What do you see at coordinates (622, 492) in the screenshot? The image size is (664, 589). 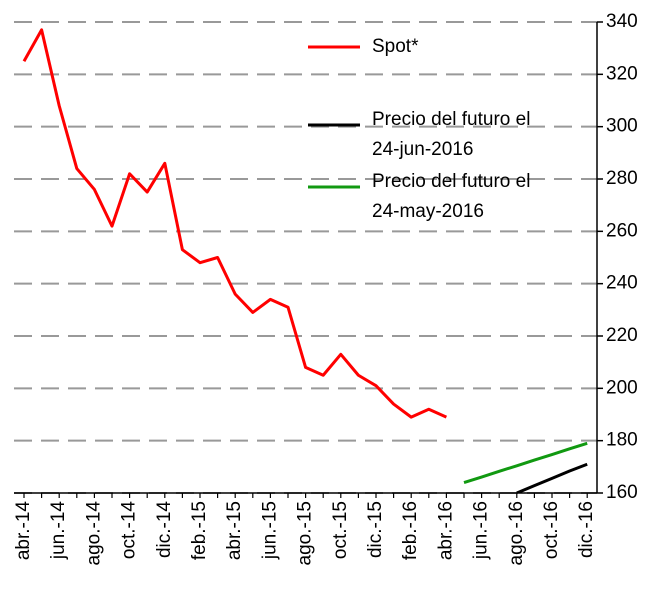 I see `y-tick-label: 160` at bounding box center [622, 492].